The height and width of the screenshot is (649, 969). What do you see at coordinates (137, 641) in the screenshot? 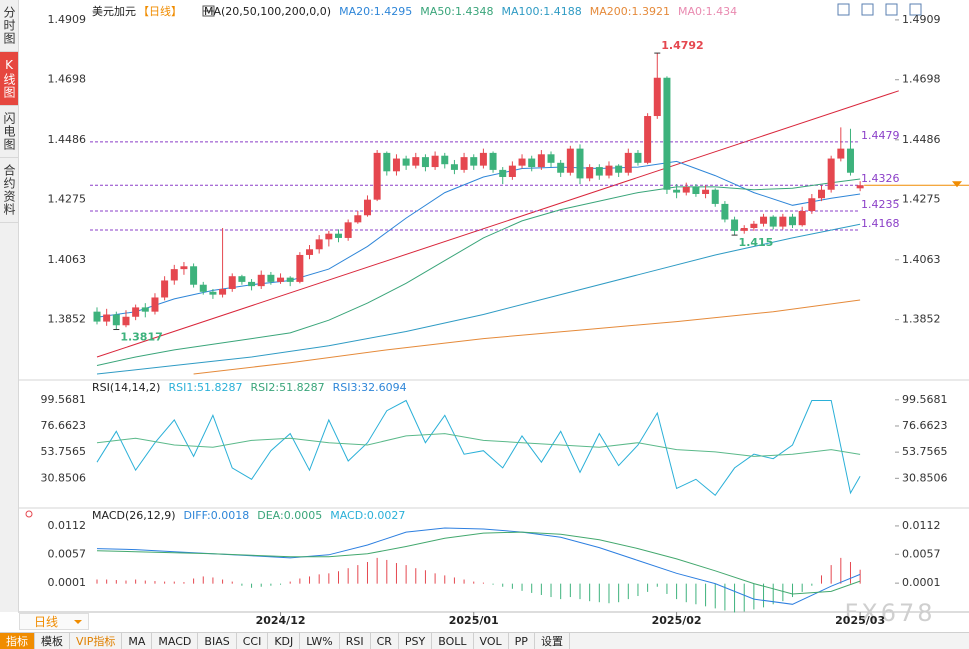
I see `toolbar-button: MA` at bounding box center [137, 641].